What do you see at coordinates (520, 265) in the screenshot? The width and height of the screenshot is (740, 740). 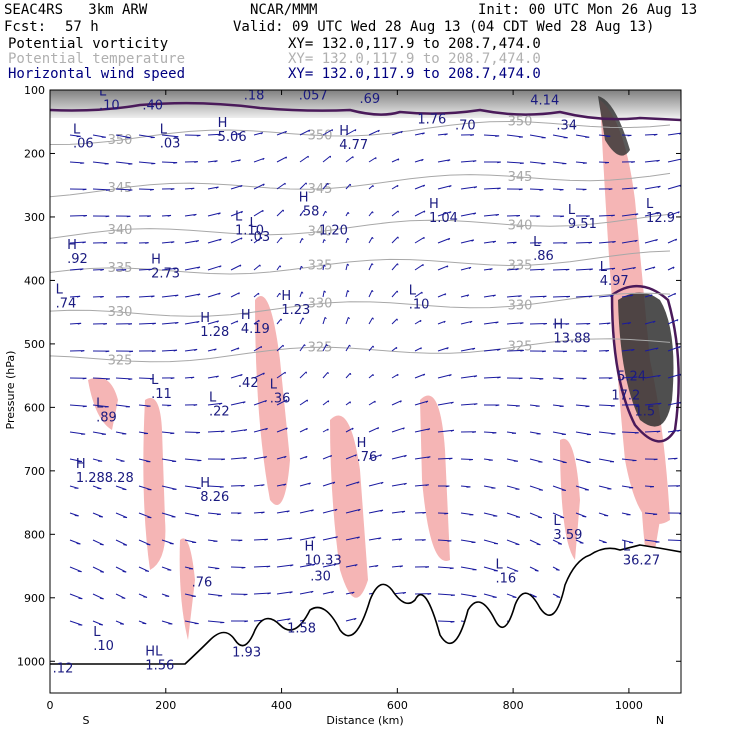 I see `theta-label: 335` at bounding box center [520, 265].